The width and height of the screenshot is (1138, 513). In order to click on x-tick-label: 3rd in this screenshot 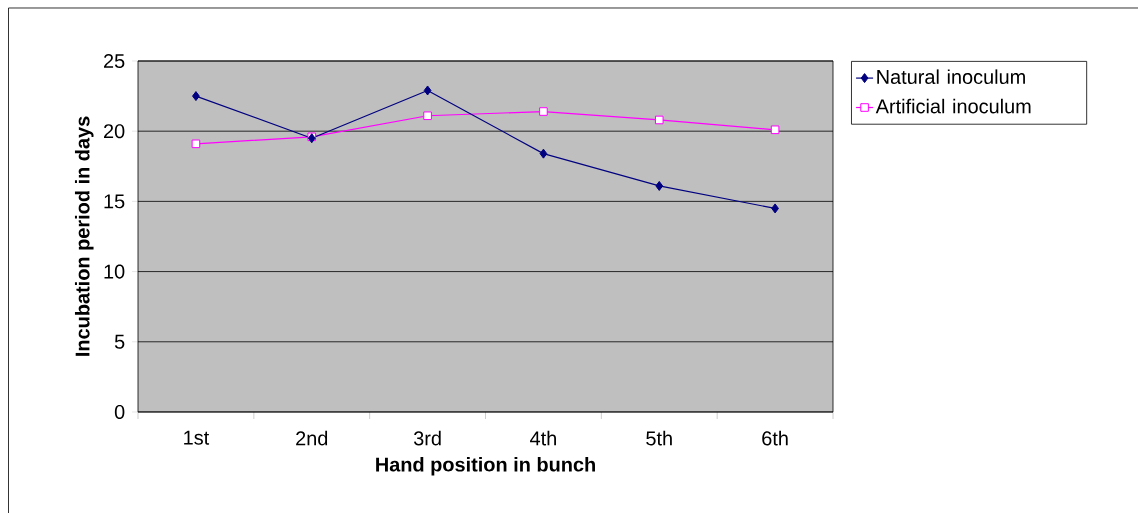, I will do `click(427, 438)`.